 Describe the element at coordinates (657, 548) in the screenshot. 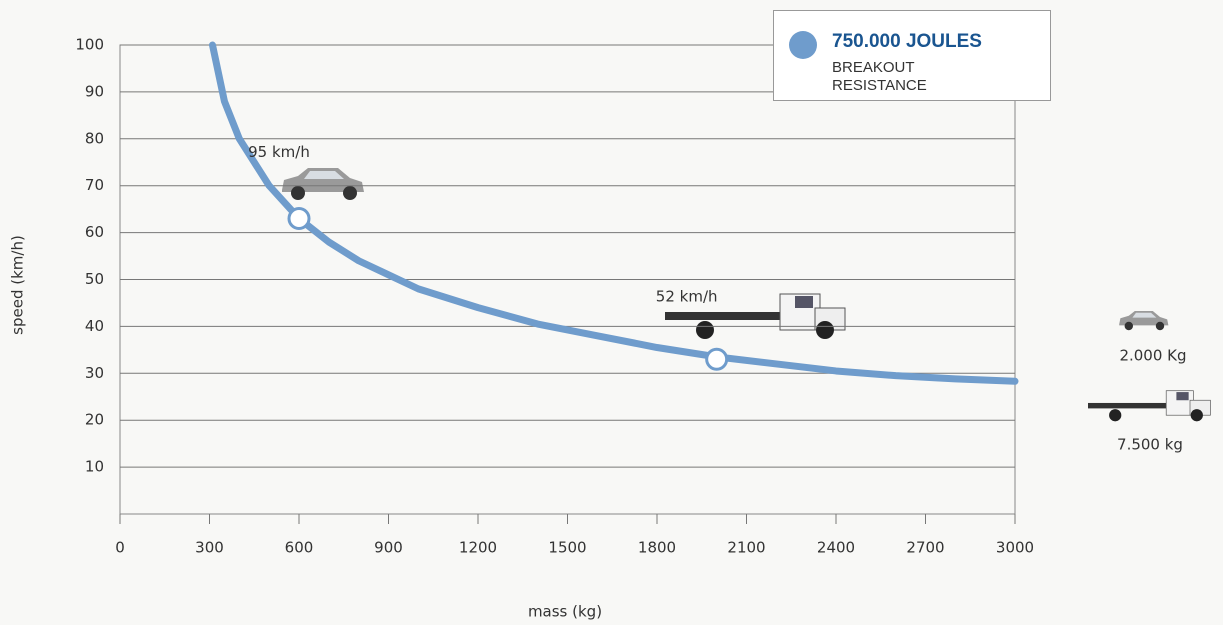

I see `x-tick-label: 1800` at that location.